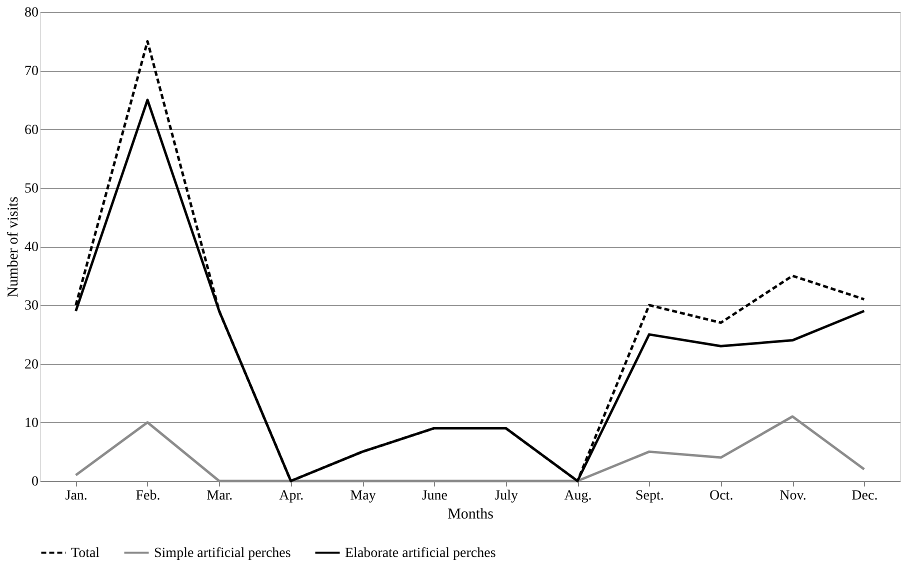 This screenshot has height=573, width=911. I want to click on x-tick-label: Sept., so click(649, 496).